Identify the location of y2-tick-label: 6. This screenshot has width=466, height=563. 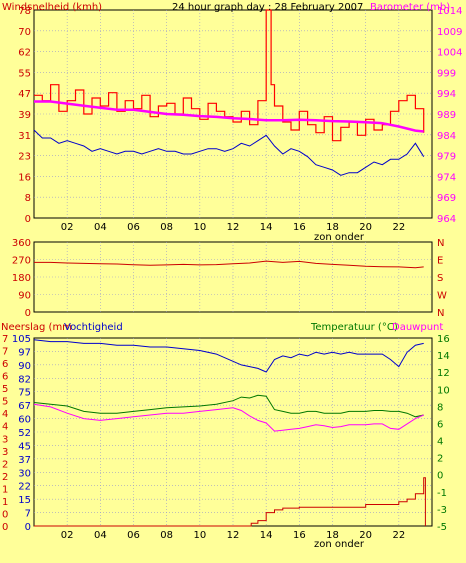
(440, 424).